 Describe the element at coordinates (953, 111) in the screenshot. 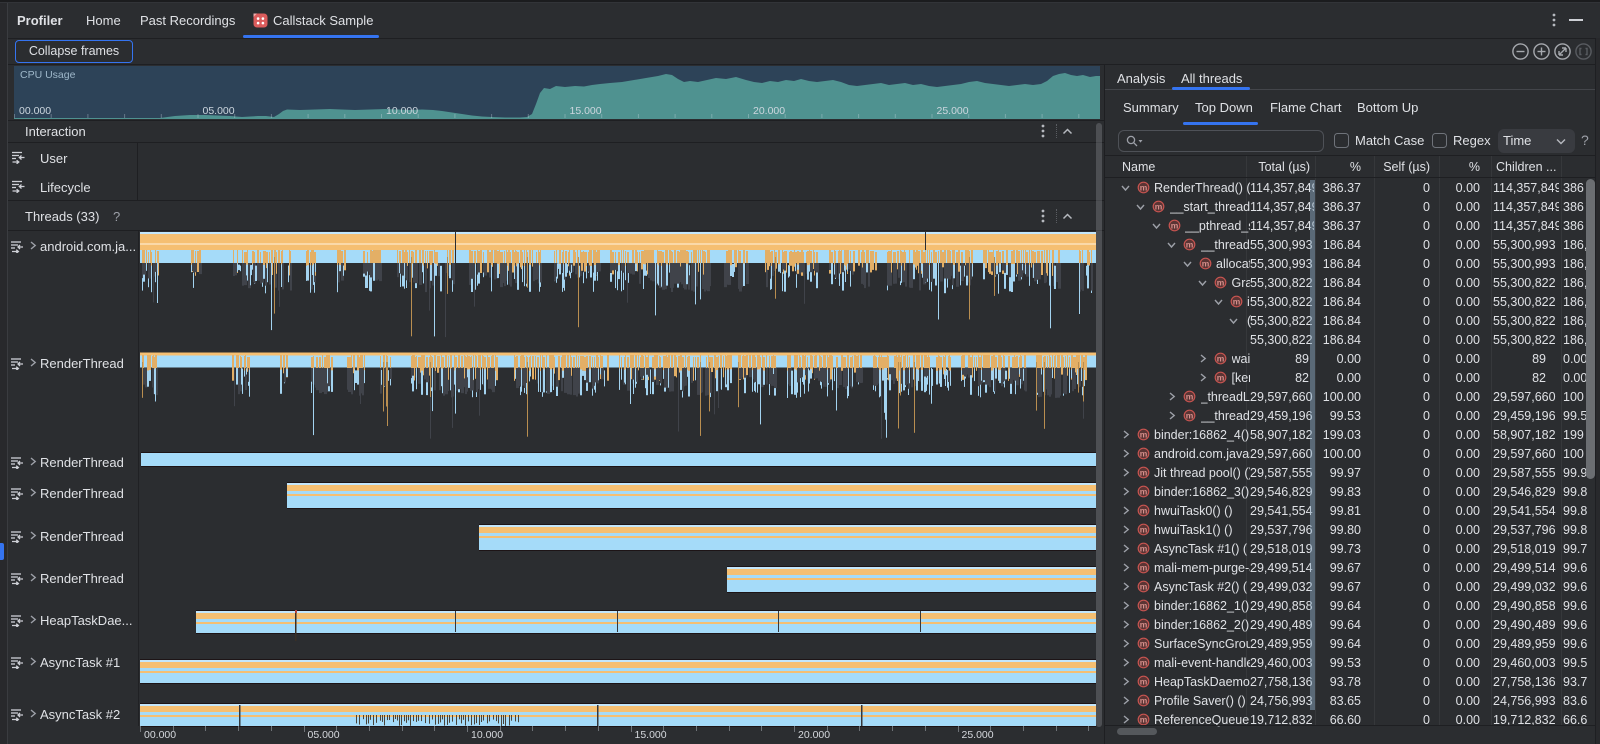

I see `svg-text: 25.000` at that location.